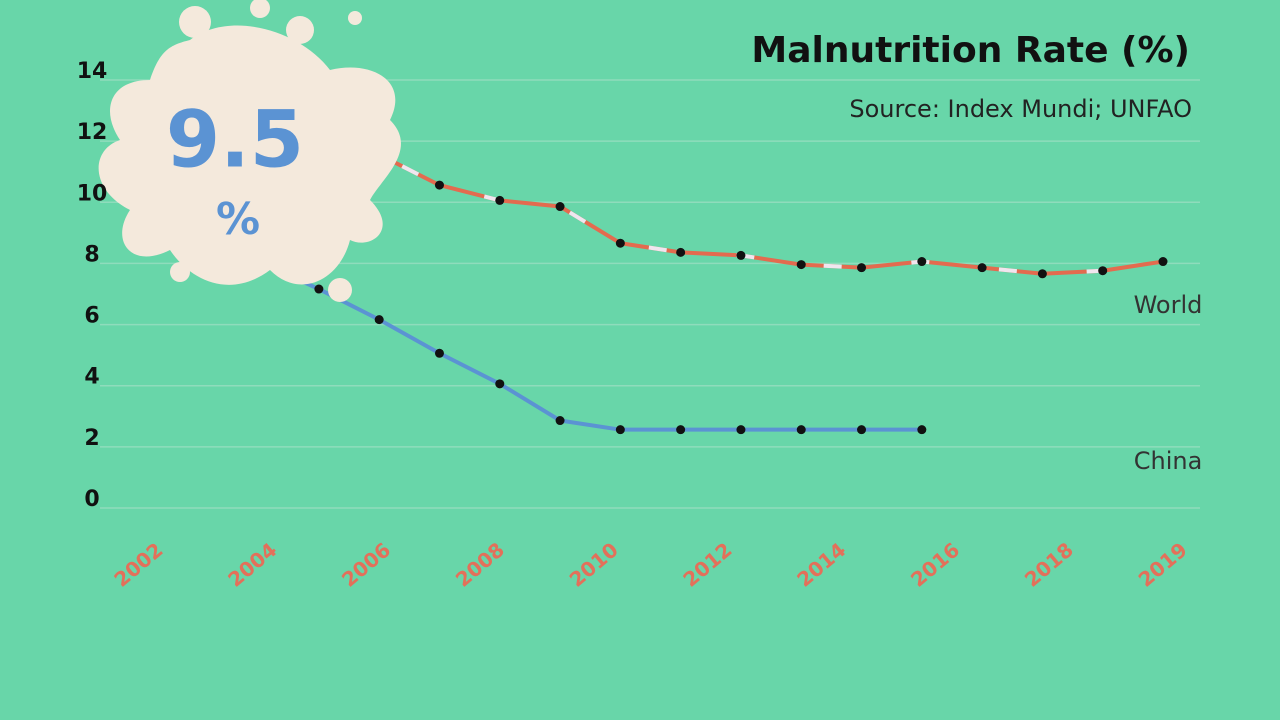  What do you see at coordinates (238, 219) in the screenshot?
I see `annotation: %` at bounding box center [238, 219].